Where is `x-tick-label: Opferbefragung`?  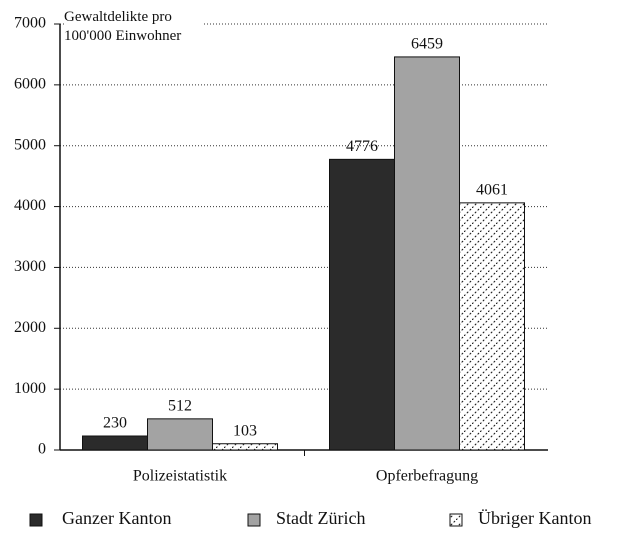 x-tick-label: Opferbefragung is located at coordinates (427, 476).